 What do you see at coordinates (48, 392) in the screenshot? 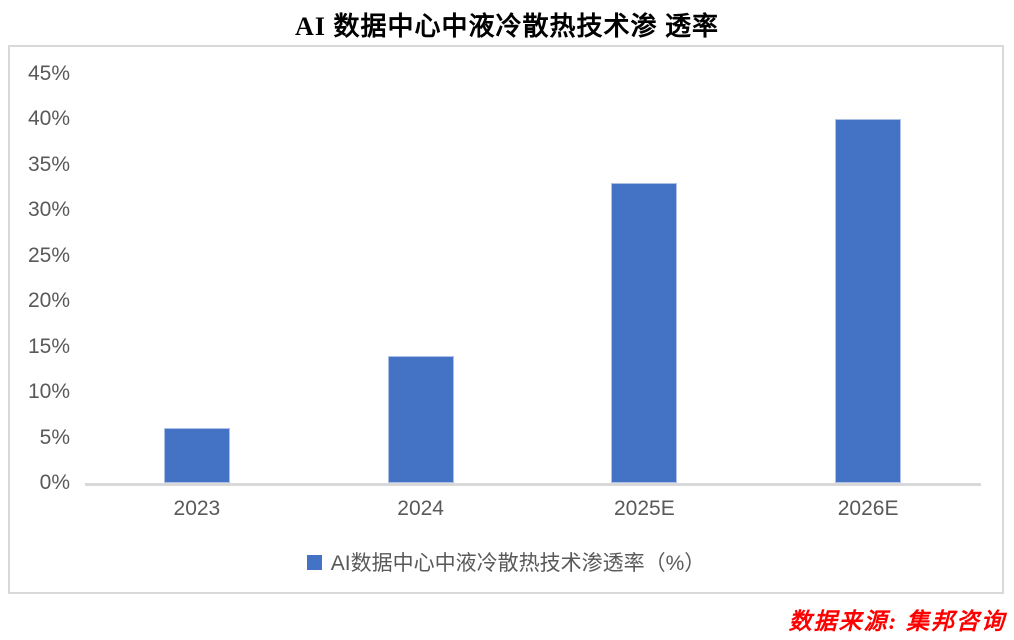
I see `y-axis-tick-label: 10%` at bounding box center [48, 392].